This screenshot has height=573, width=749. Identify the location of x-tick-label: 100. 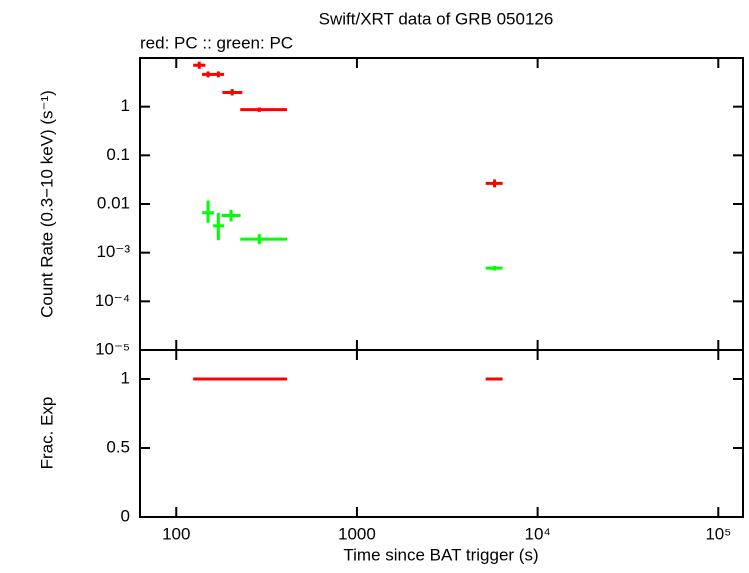
(176, 533).